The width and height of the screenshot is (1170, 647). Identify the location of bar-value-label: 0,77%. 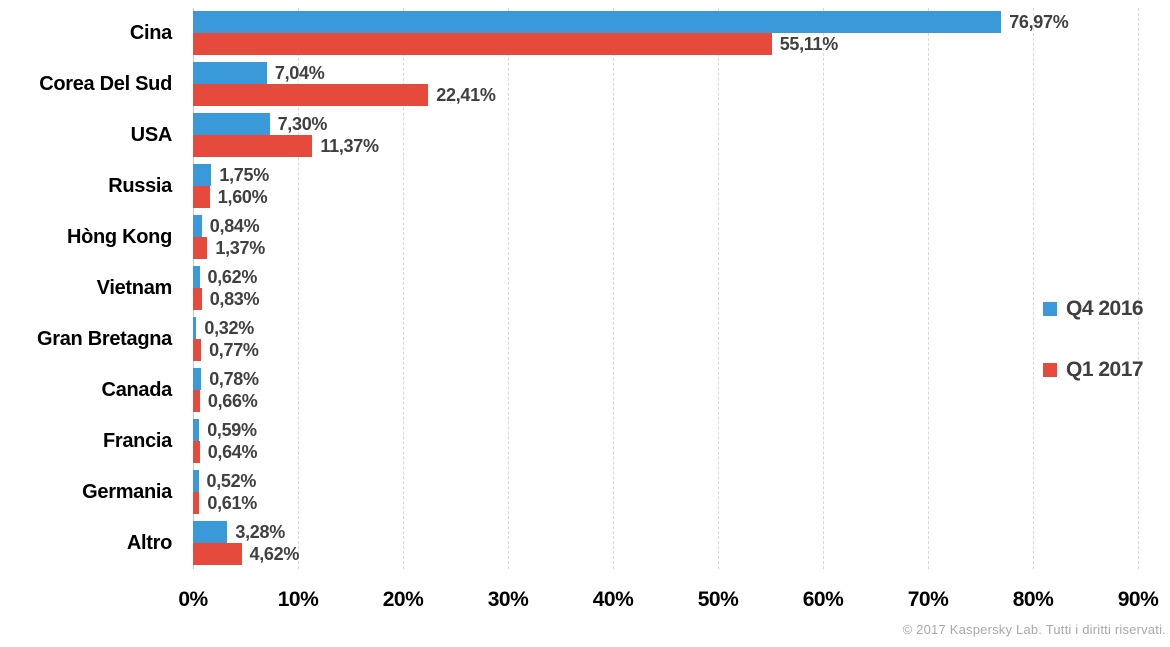
(234, 349).